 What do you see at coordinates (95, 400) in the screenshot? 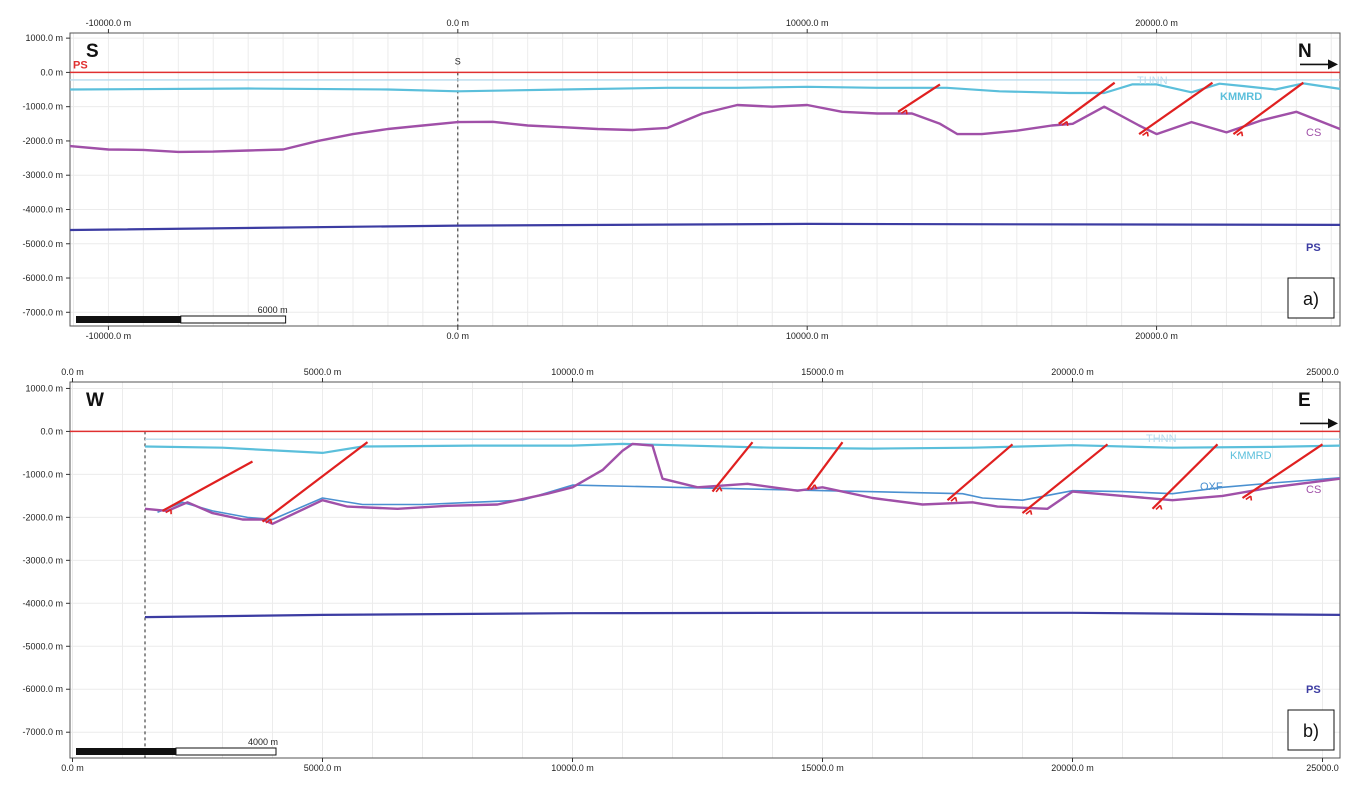
I see `direction-left: W` at bounding box center [95, 400].